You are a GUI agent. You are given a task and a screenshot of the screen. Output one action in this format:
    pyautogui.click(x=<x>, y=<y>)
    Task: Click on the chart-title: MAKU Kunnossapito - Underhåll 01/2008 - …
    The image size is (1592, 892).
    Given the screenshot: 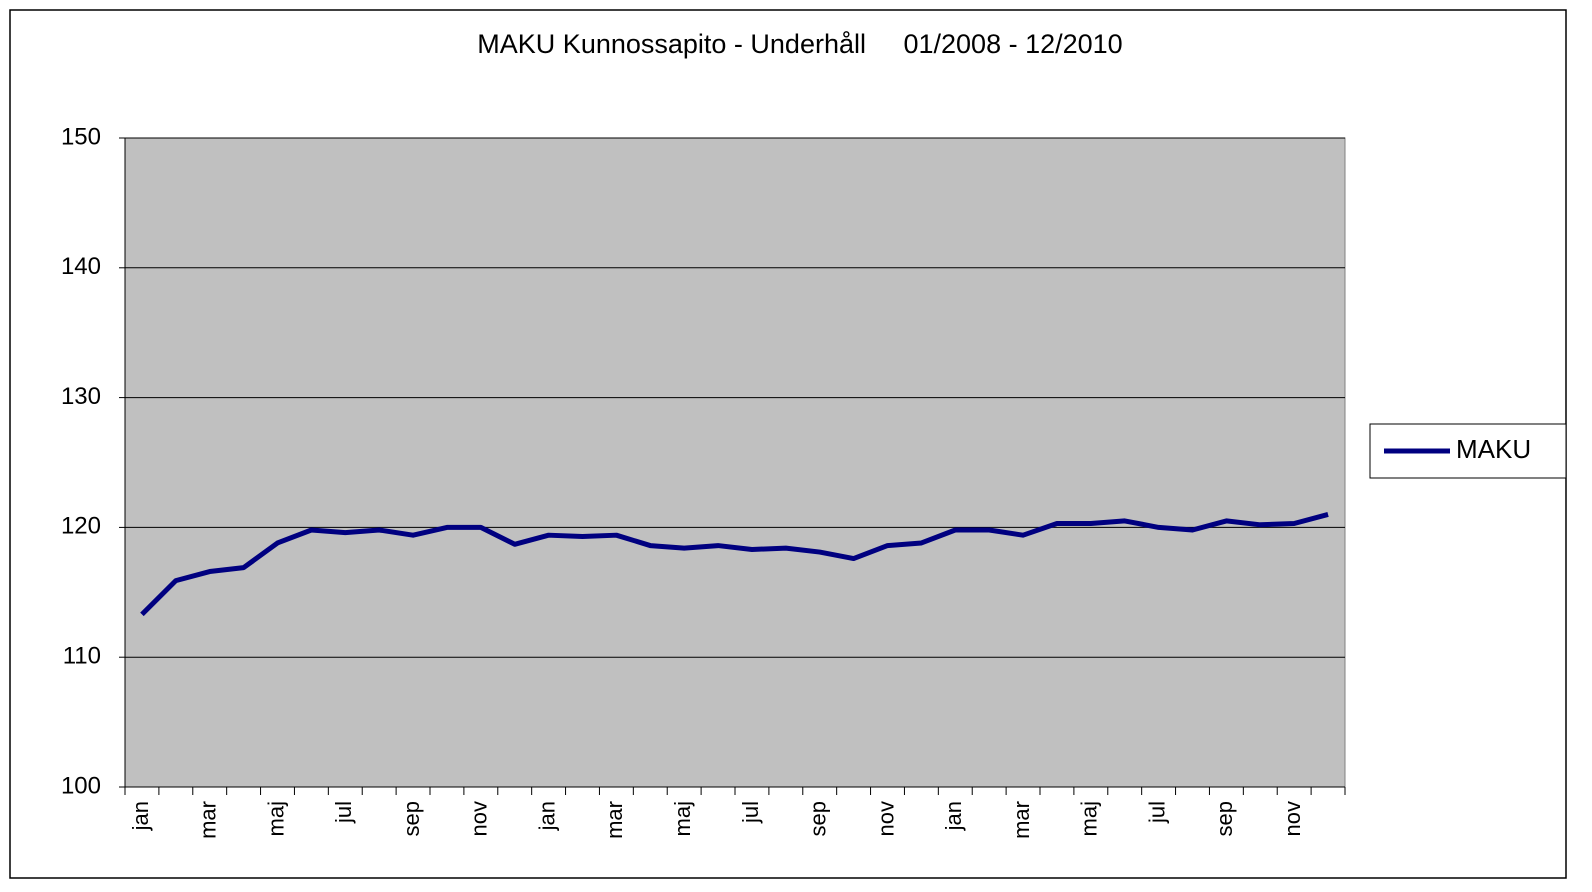 What is the action you would take?
    pyautogui.click(x=799, y=44)
    